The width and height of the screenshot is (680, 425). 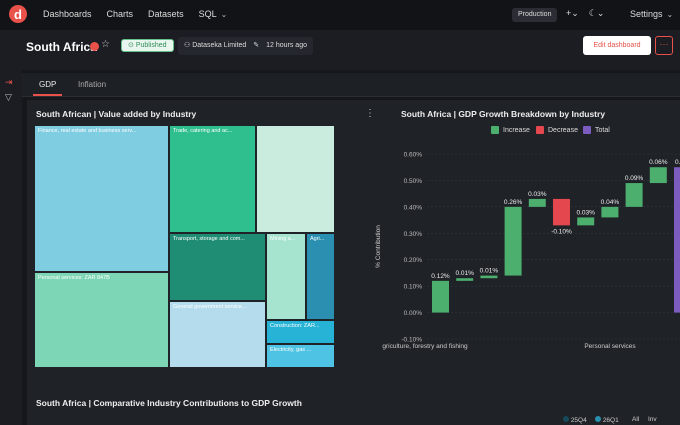 I want to click on pencil-icon: ✎, so click(x=256, y=45).